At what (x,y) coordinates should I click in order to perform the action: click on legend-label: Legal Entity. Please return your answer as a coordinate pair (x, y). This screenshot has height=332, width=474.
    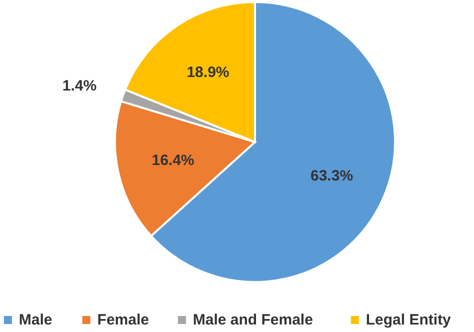
    Looking at the image, I should click on (409, 320).